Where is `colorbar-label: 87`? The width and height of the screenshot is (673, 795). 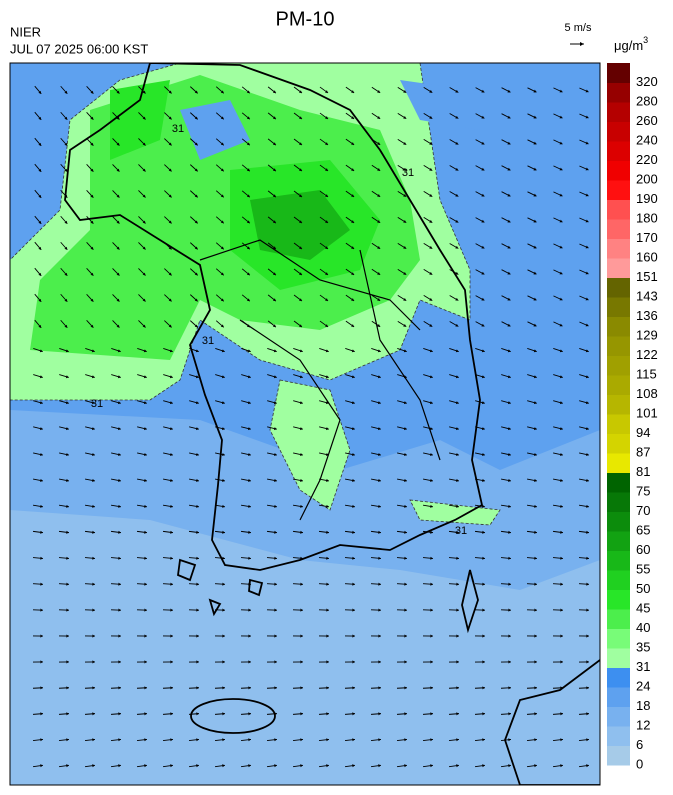
colorbar-label: 87 is located at coordinates (643, 451).